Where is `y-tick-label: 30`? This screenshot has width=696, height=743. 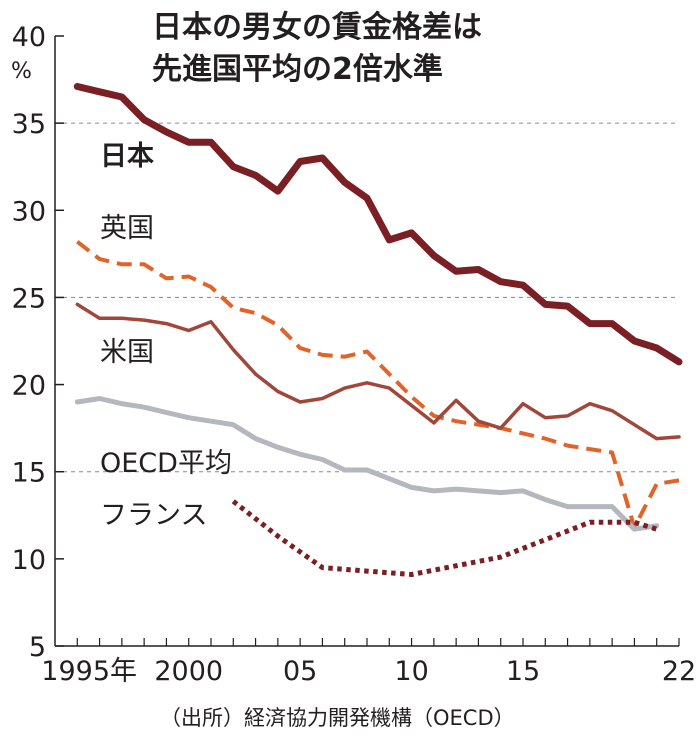 y-tick-label: 30 is located at coordinates (29, 211).